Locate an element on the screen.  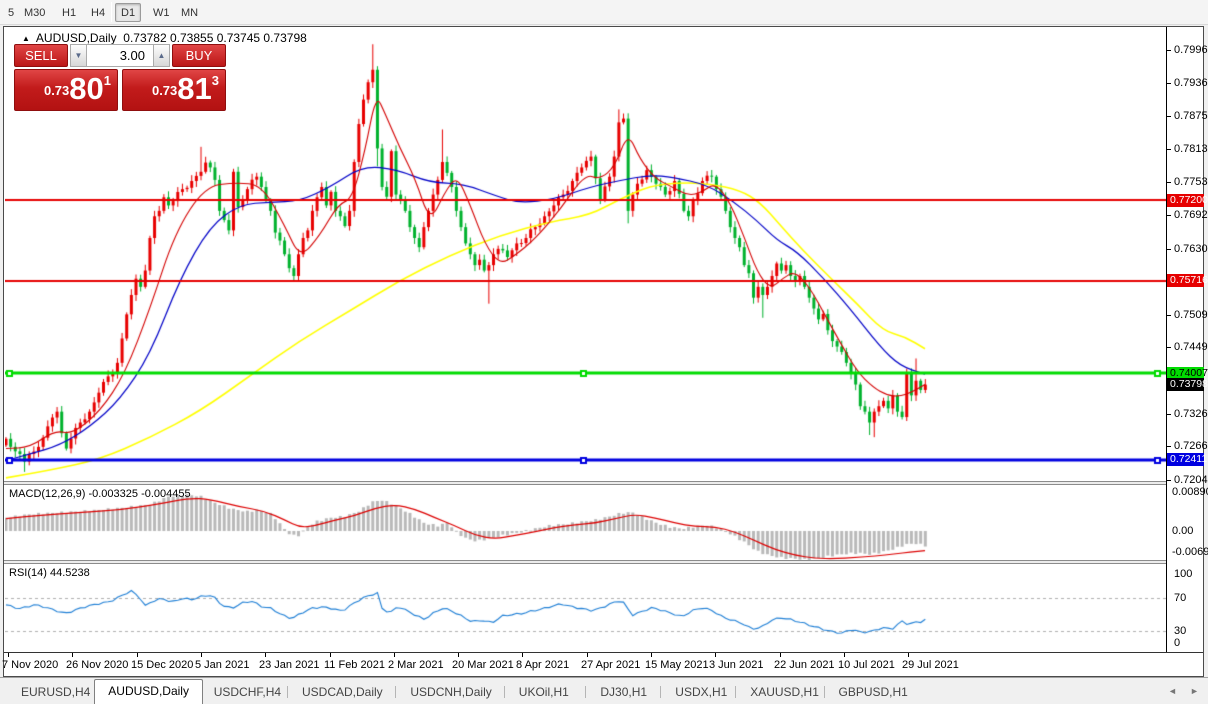
timeframe-button-5: 5 is located at coordinates (11, 13).